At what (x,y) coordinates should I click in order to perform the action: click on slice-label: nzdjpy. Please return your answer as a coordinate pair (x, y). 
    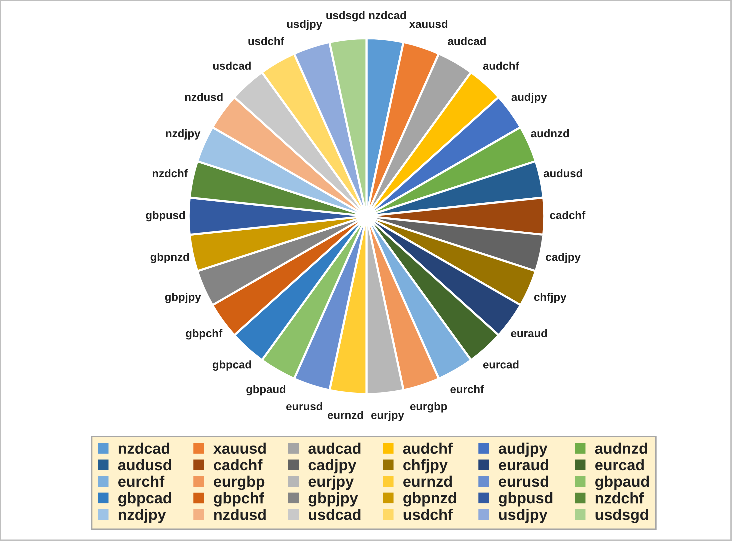
    Looking at the image, I should click on (183, 134).